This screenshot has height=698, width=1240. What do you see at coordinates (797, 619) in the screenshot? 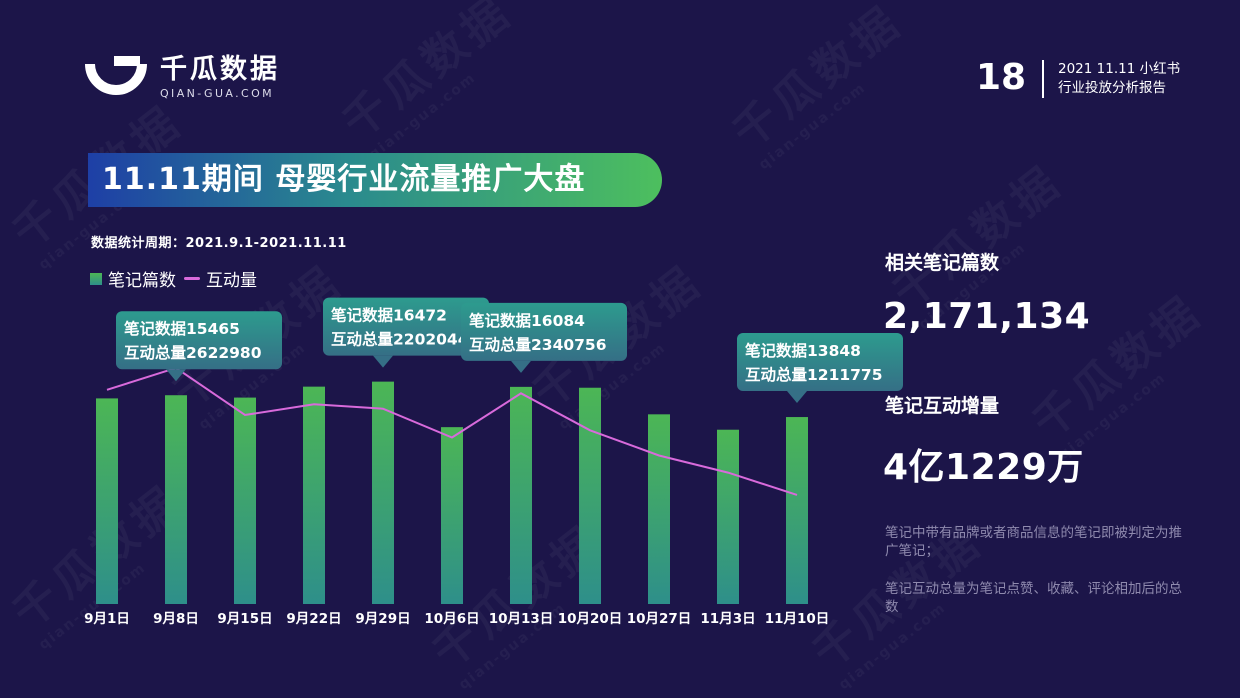
I see `x-tick-label: 11月10日` at bounding box center [797, 619].